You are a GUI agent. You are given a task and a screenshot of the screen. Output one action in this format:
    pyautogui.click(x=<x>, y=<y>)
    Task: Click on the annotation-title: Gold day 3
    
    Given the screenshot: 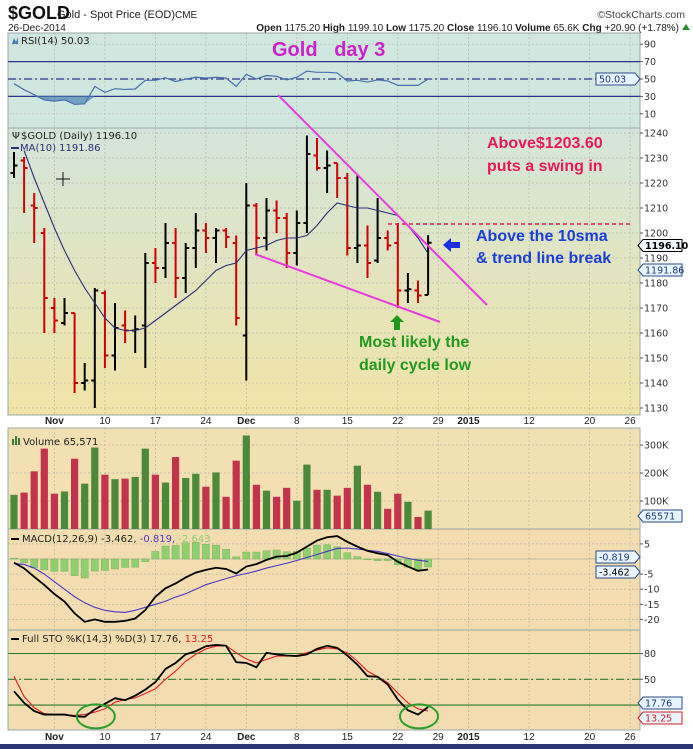 What is the action you would take?
    pyautogui.click(x=328, y=50)
    